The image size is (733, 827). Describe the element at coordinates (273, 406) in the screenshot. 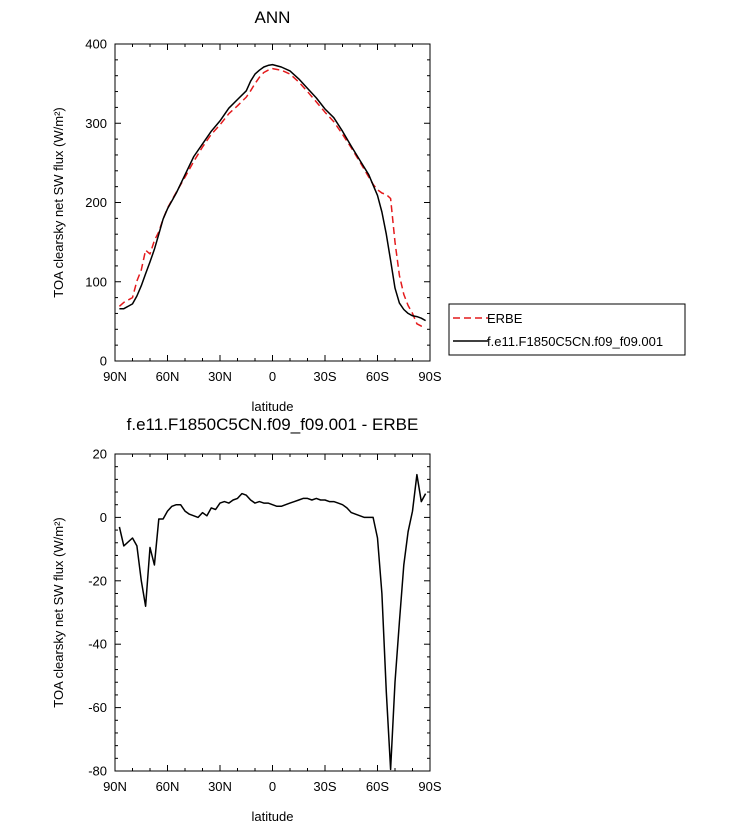

I see `top-x-axis-label: latitude` at that location.